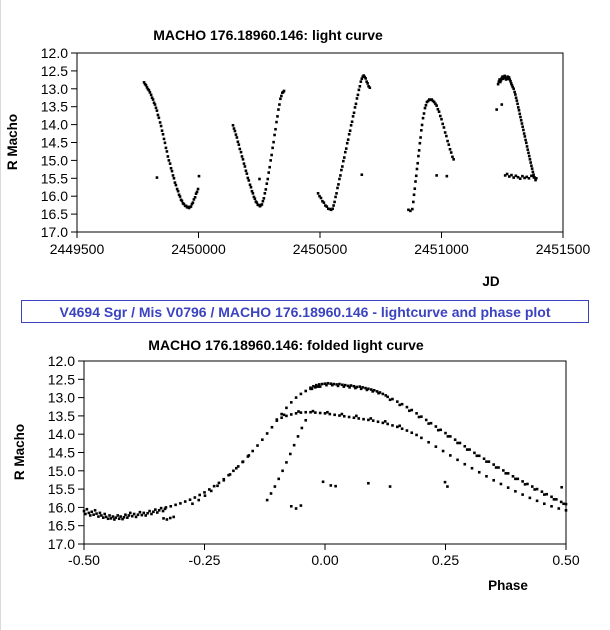 The width and height of the screenshot is (610, 630). Describe the element at coordinates (320, 249) in the screenshot. I see `x-tick-label: 2450500` at that location.